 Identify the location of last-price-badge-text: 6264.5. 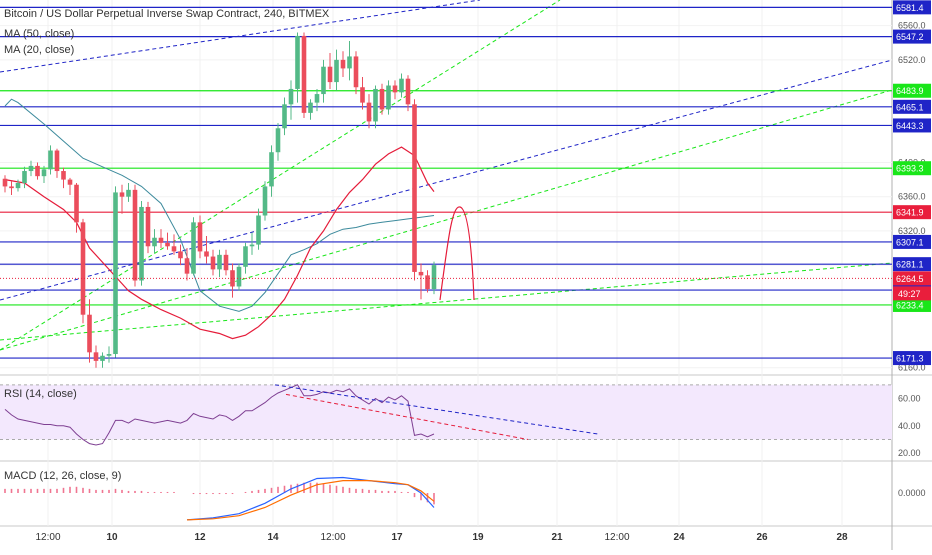
(910, 279).